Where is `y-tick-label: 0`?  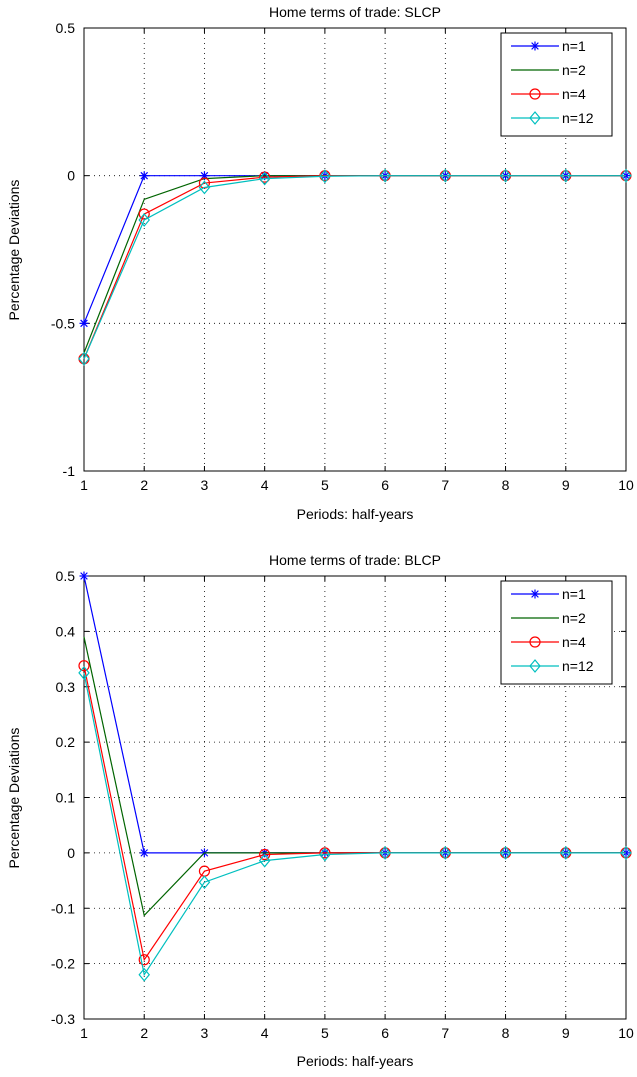
y-tick-label: 0 is located at coordinates (71, 853).